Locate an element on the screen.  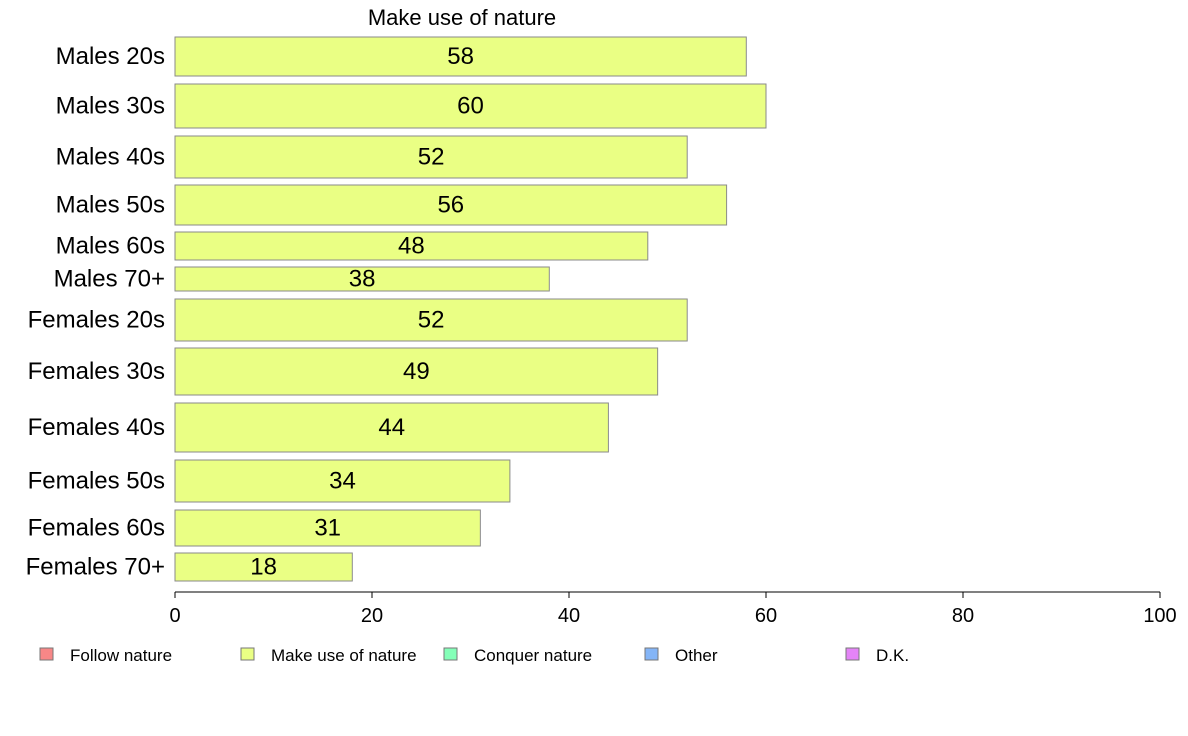
category-label: Males 60s is located at coordinates (110, 246).